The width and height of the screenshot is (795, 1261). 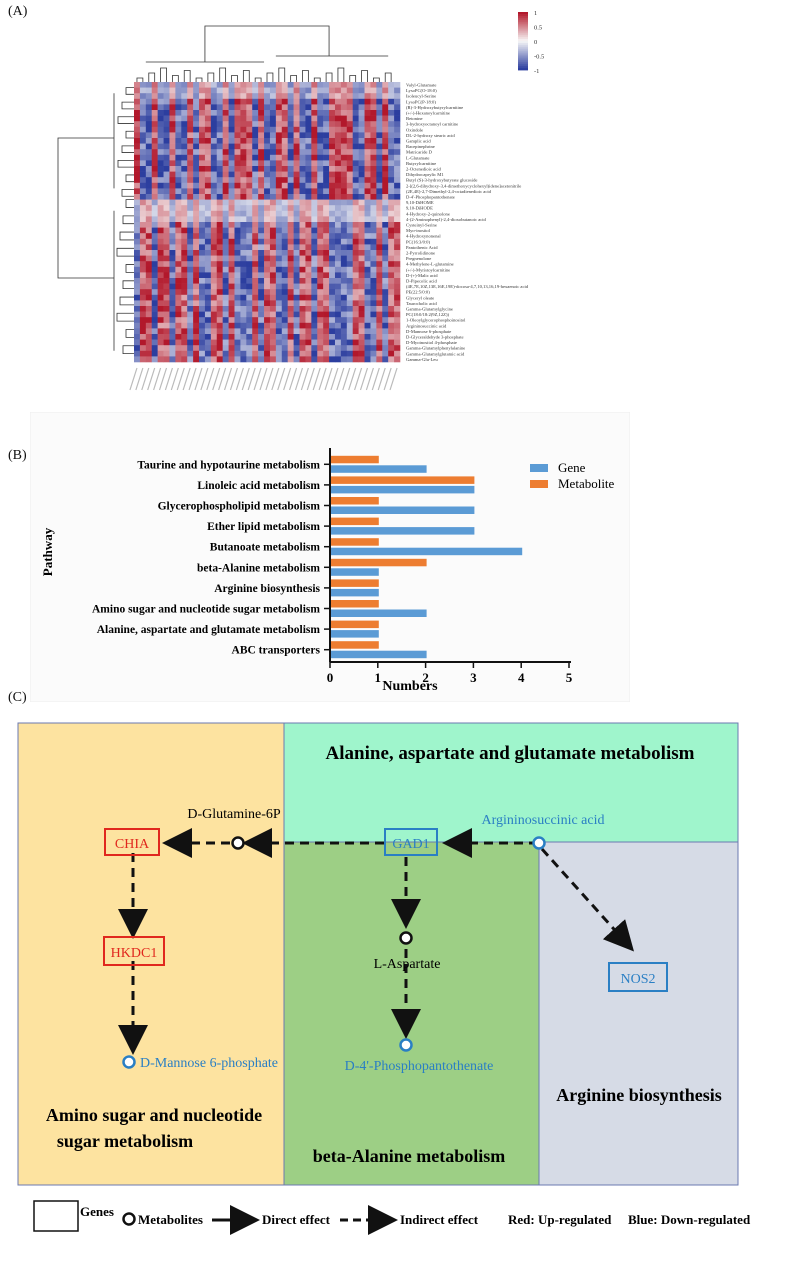 What do you see at coordinates (536, 71) in the screenshot?
I see `colorbar-tick-label: -1` at bounding box center [536, 71].